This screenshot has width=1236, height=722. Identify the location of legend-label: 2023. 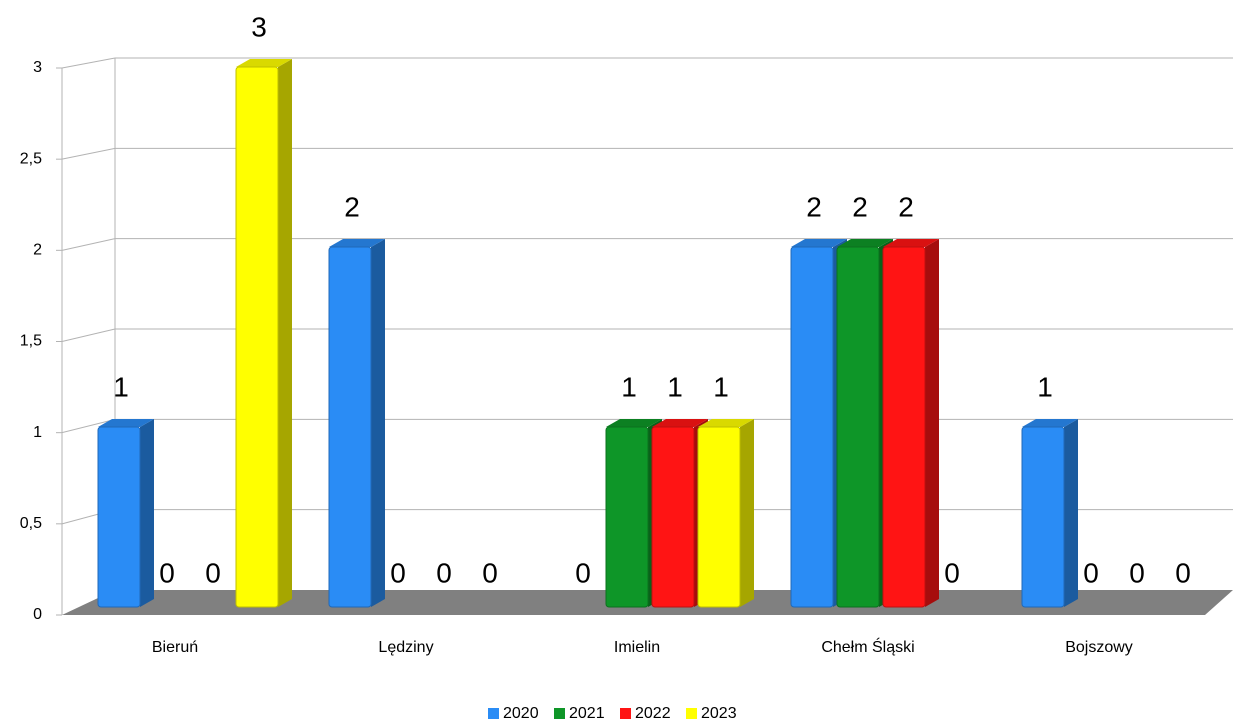
(719, 713).